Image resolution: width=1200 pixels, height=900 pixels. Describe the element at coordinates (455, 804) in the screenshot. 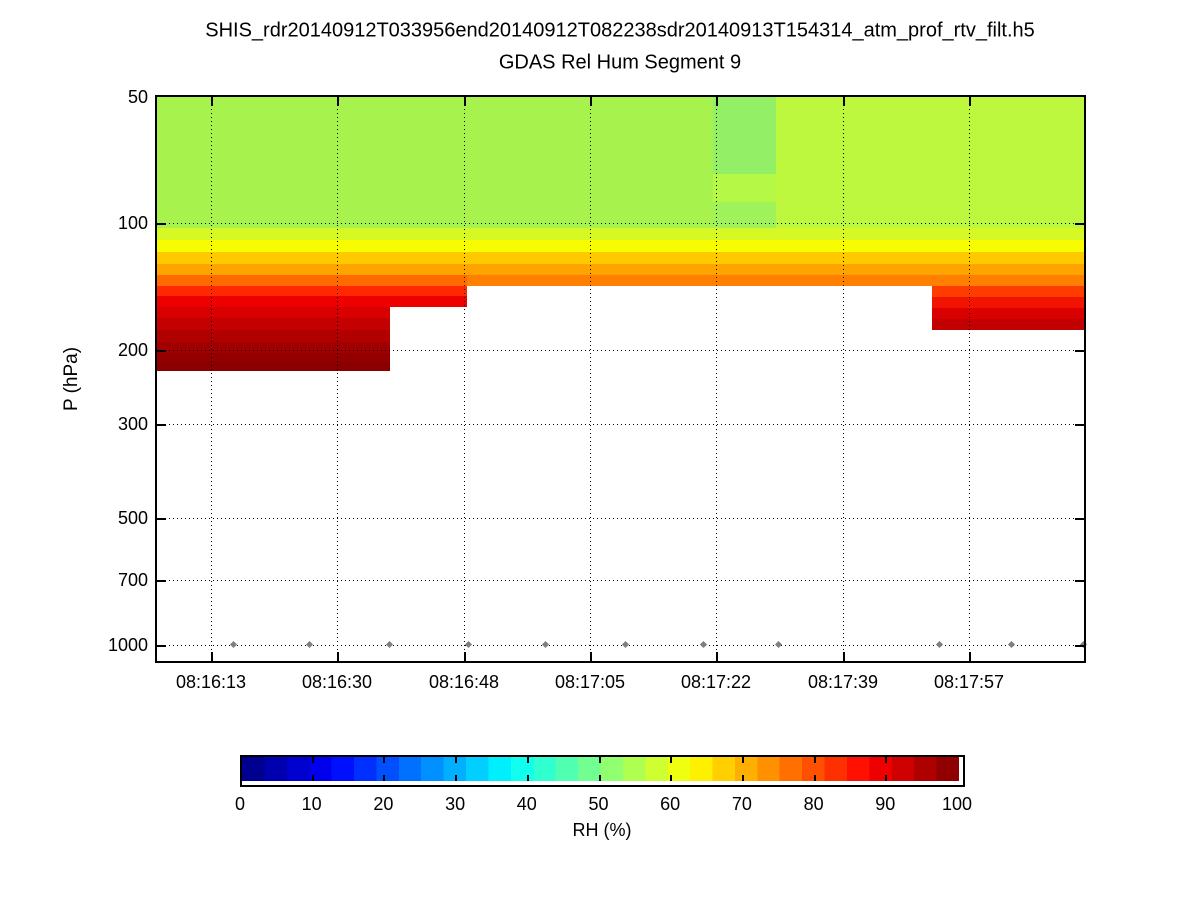

I see `colorbar-tick-label: 30` at that location.